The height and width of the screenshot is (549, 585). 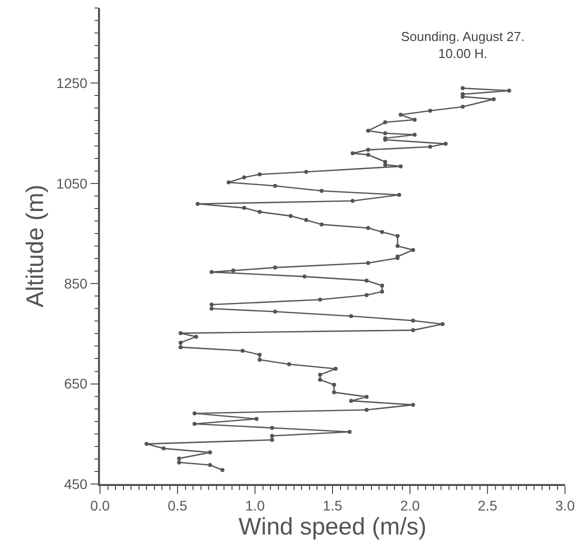 What do you see at coordinates (463, 45) in the screenshot?
I see `annotation: Sounding. August 27. 10.00 H.` at bounding box center [463, 45].